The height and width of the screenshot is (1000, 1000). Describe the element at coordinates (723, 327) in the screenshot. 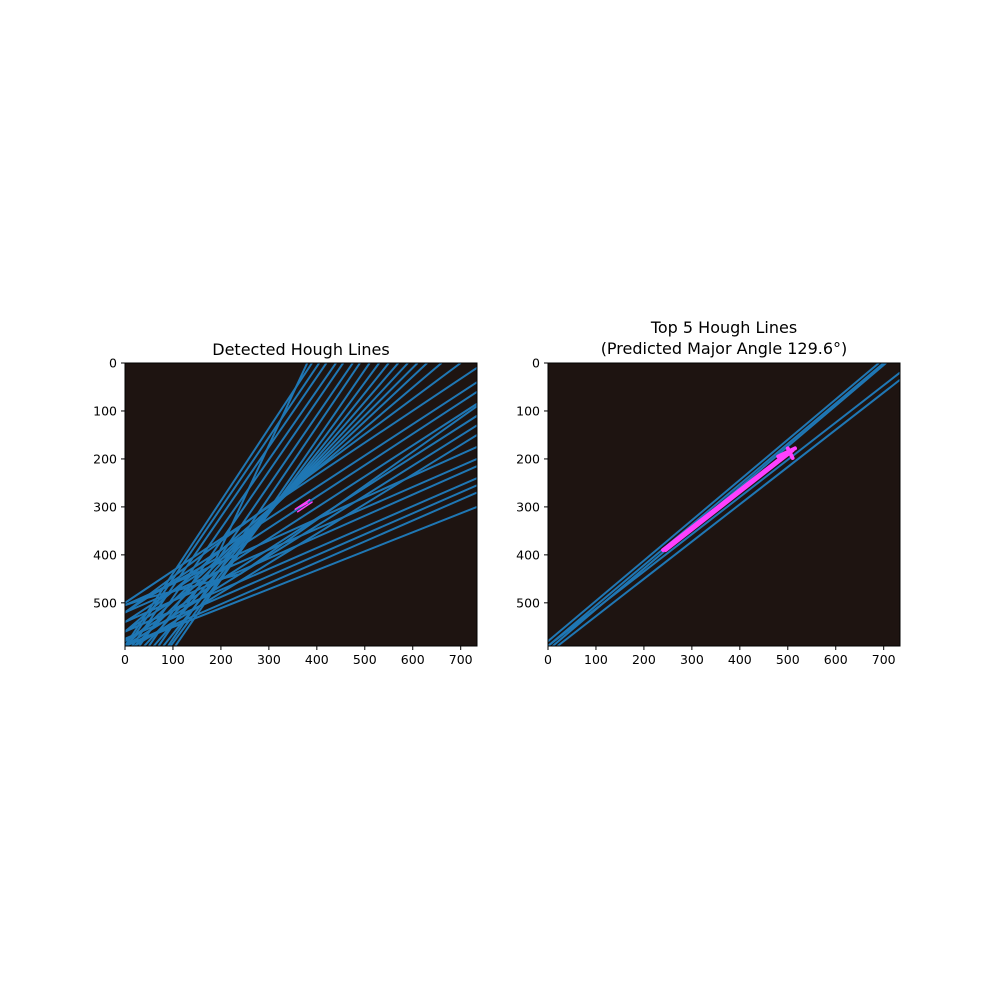

I see `right-panel-title: Top 5 Hough Lines` at that location.